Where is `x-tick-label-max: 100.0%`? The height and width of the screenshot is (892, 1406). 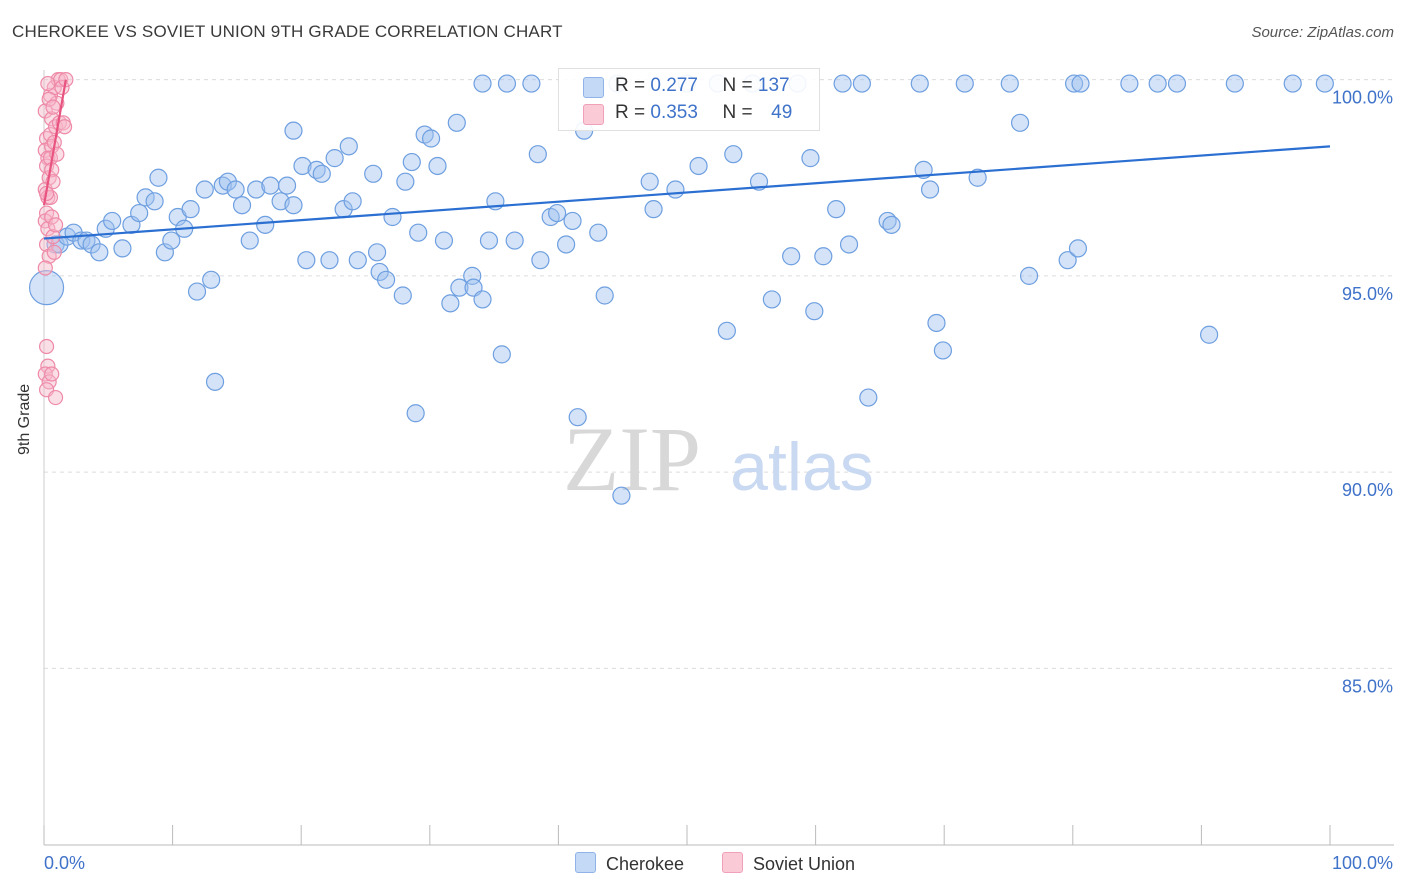
x-tick-label-max: 100.0% is located at coordinates (1362, 863).